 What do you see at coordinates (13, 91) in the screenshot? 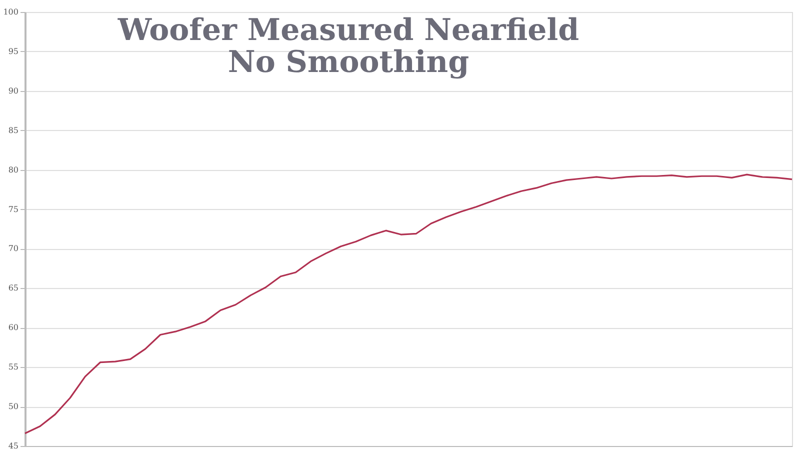
I see `y-tick-label: 90` at bounding box center [13, 91].